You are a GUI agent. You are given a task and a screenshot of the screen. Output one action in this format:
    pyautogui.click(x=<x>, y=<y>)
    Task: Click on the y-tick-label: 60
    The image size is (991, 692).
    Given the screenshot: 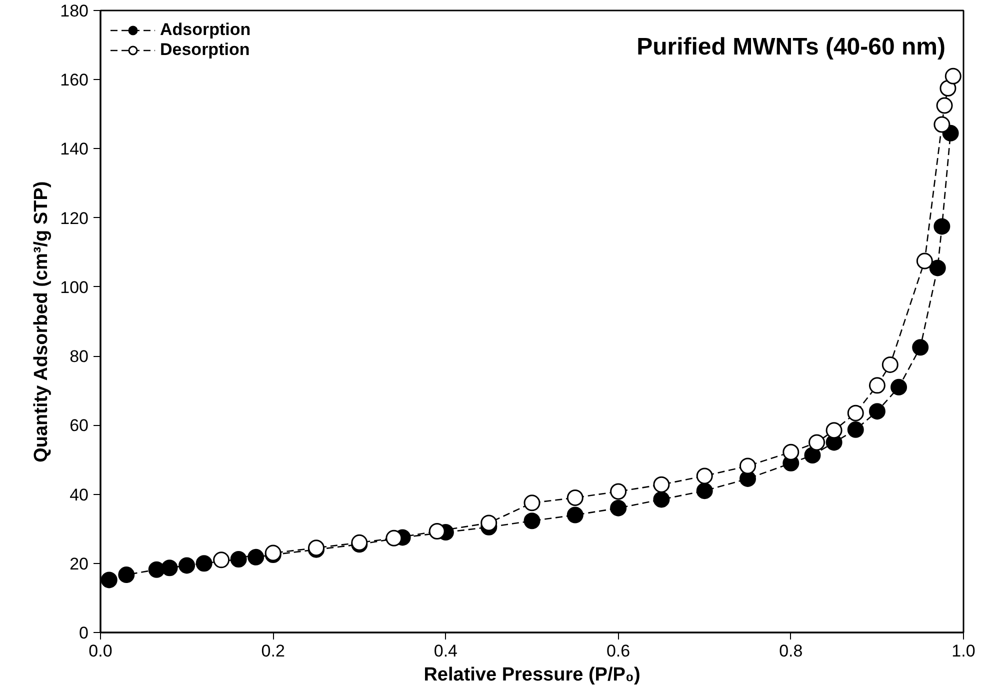 What is the action you would take?
    pyautogui.click(x=79, y=426)
    